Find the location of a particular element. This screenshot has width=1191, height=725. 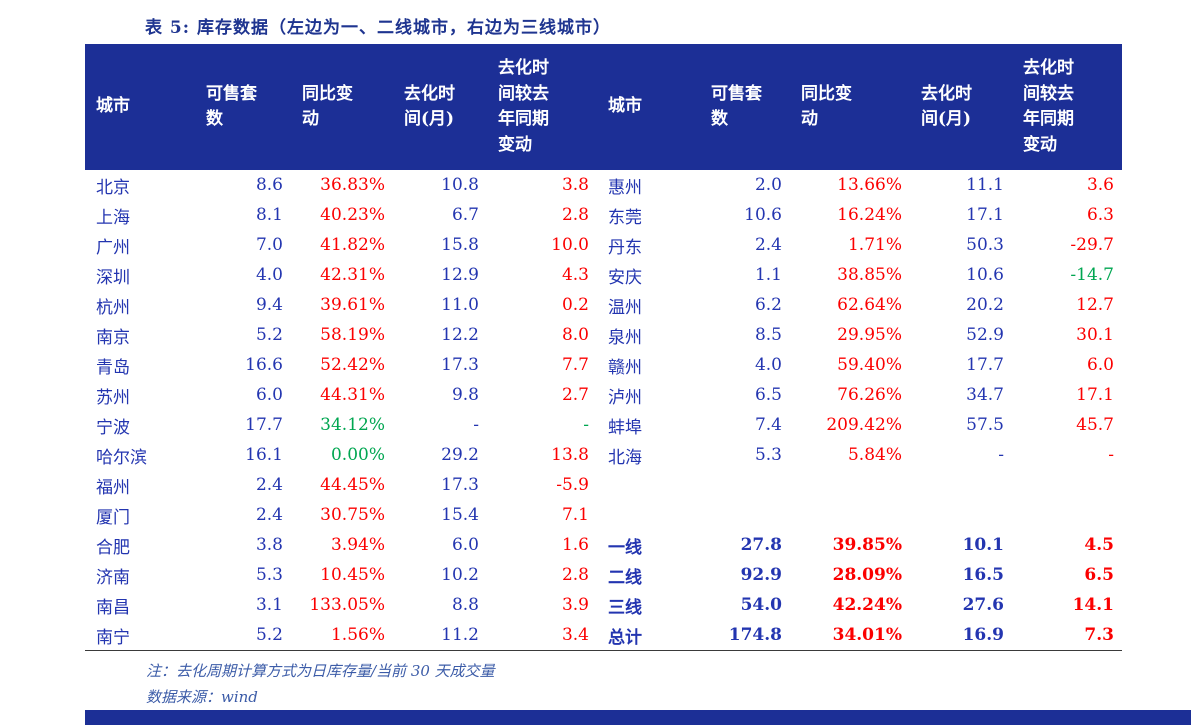

left-city-cell: 北京 is located at coordinates (113, 187).